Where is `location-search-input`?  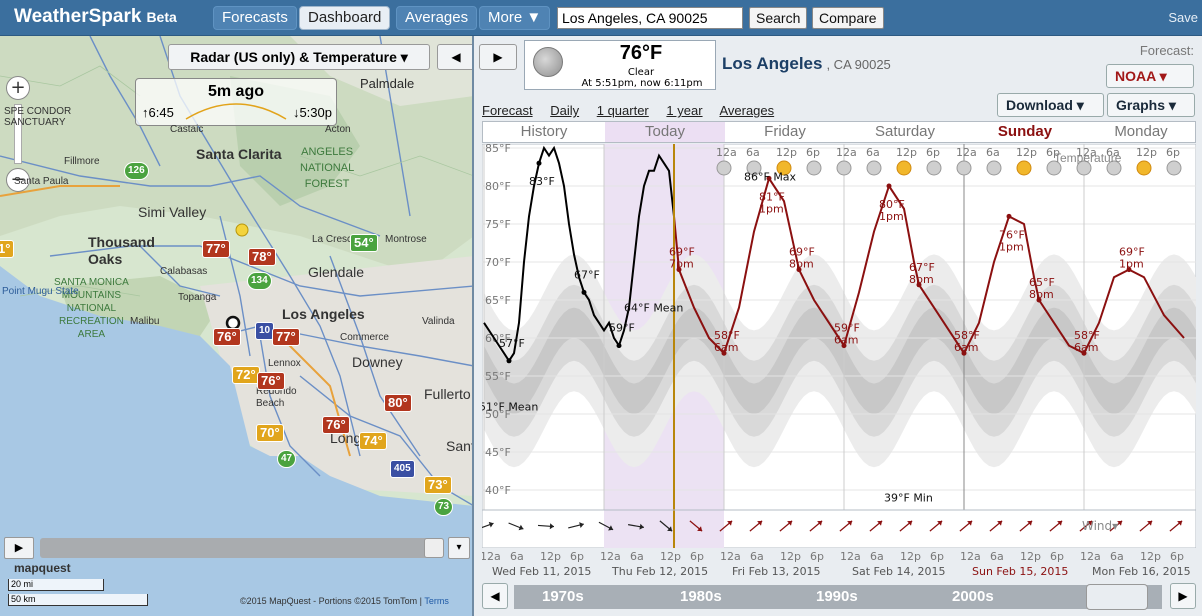 location-search-input is located at coordinates (650, 18).